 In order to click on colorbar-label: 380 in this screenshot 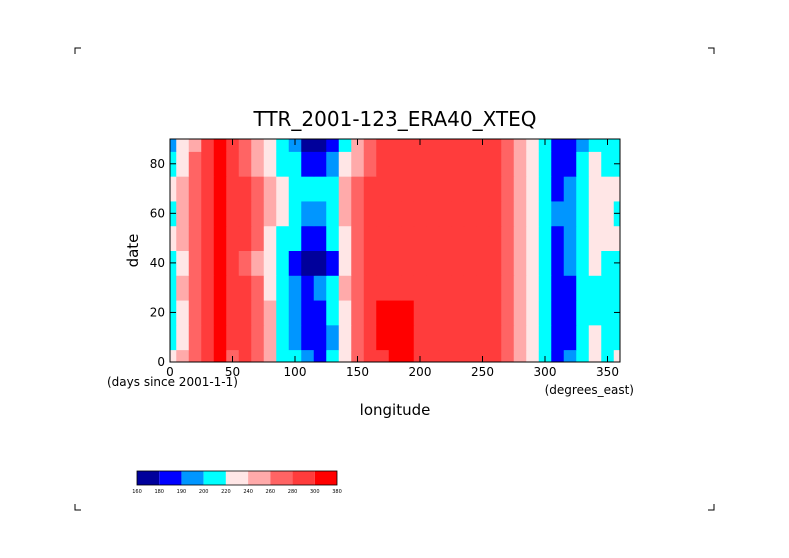, I will do `click(337, 492)`.